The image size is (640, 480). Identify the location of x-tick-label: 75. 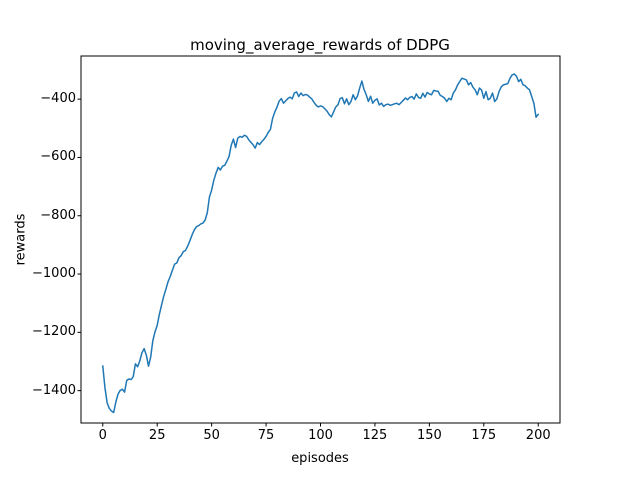
(266, 435).